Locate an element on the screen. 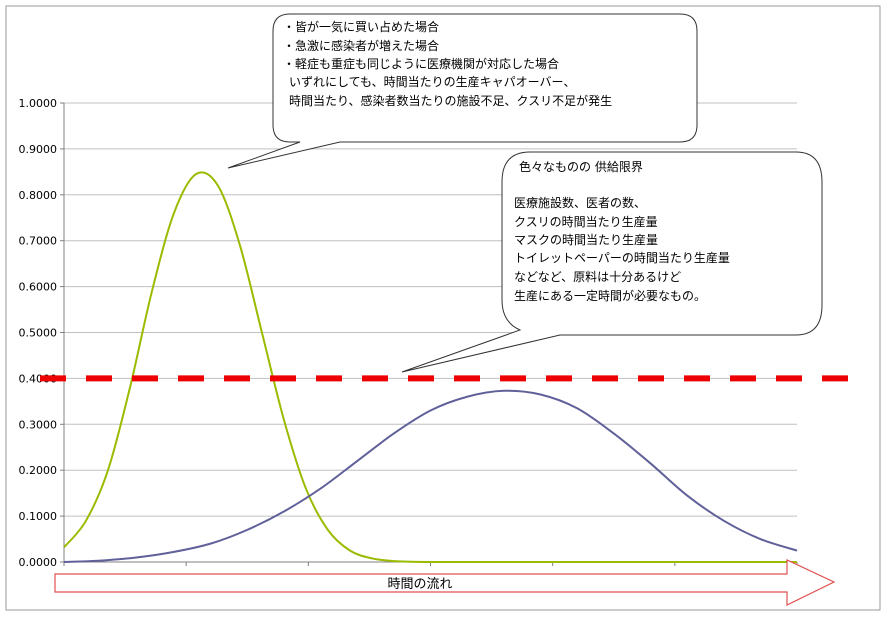 This screenshot has width=887, height=619. callout-2-line: マスクの時間当たり生産量 is located at coordinates (586, 239).